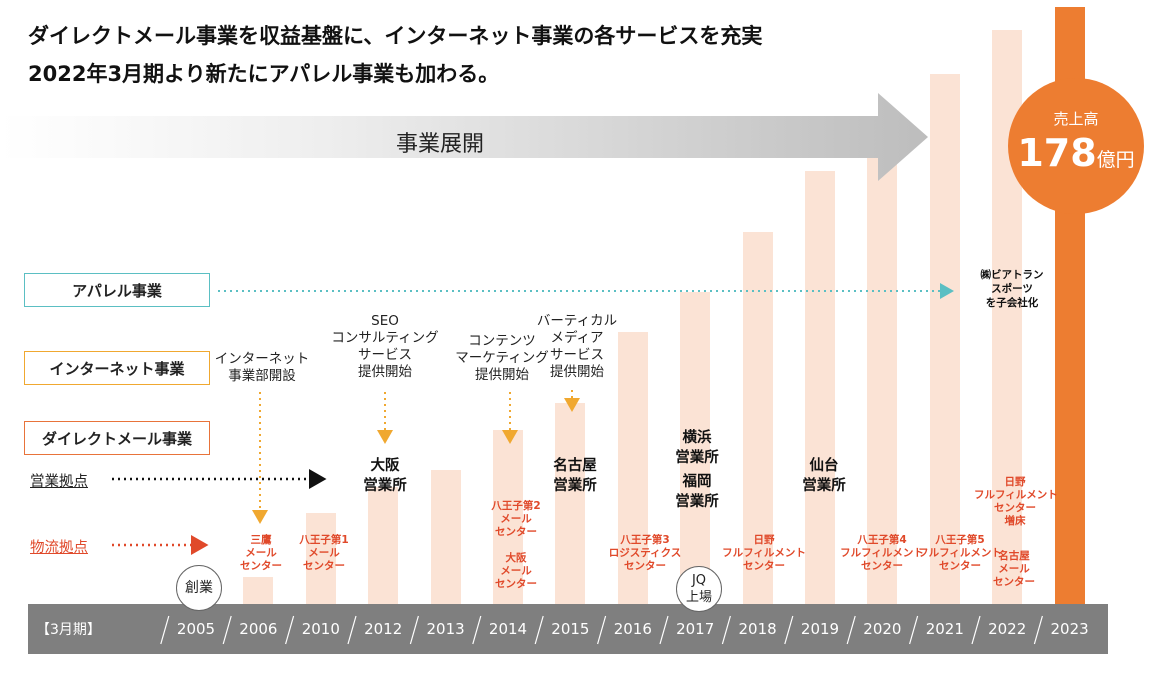 Image resolution: width=1156 pixels, height=673 pixels. Describe the element at coordinates (697, 492) in the screenshot. I see `office-fukuoka: 福岡 営業所` at that location.